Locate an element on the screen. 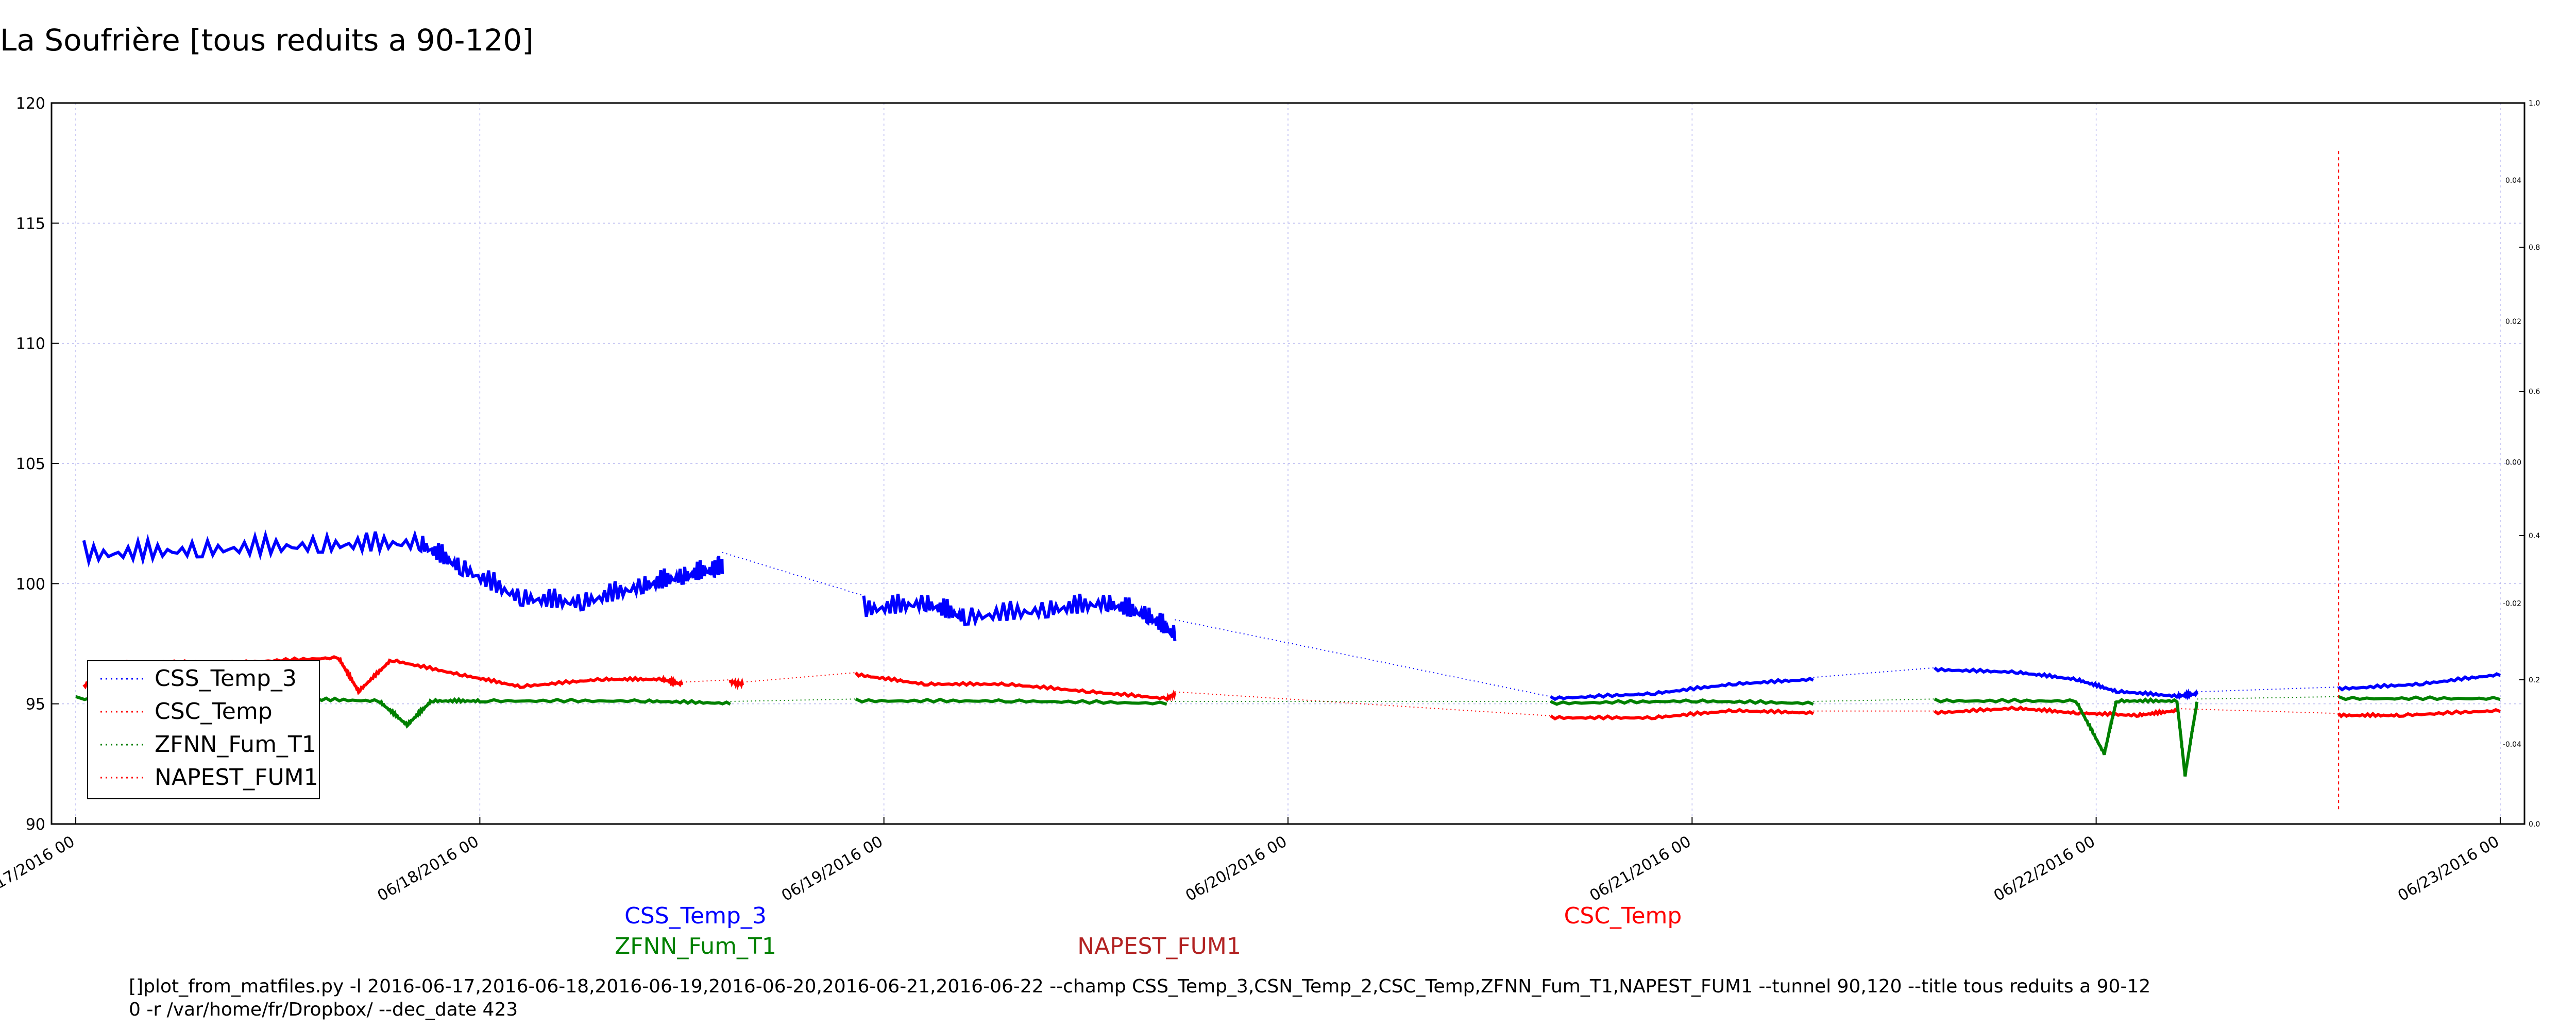 This screenshot has width=2576, height=1030. bottom-label: ZFNN_Fum_T1 is located at coordinates (695, 946).